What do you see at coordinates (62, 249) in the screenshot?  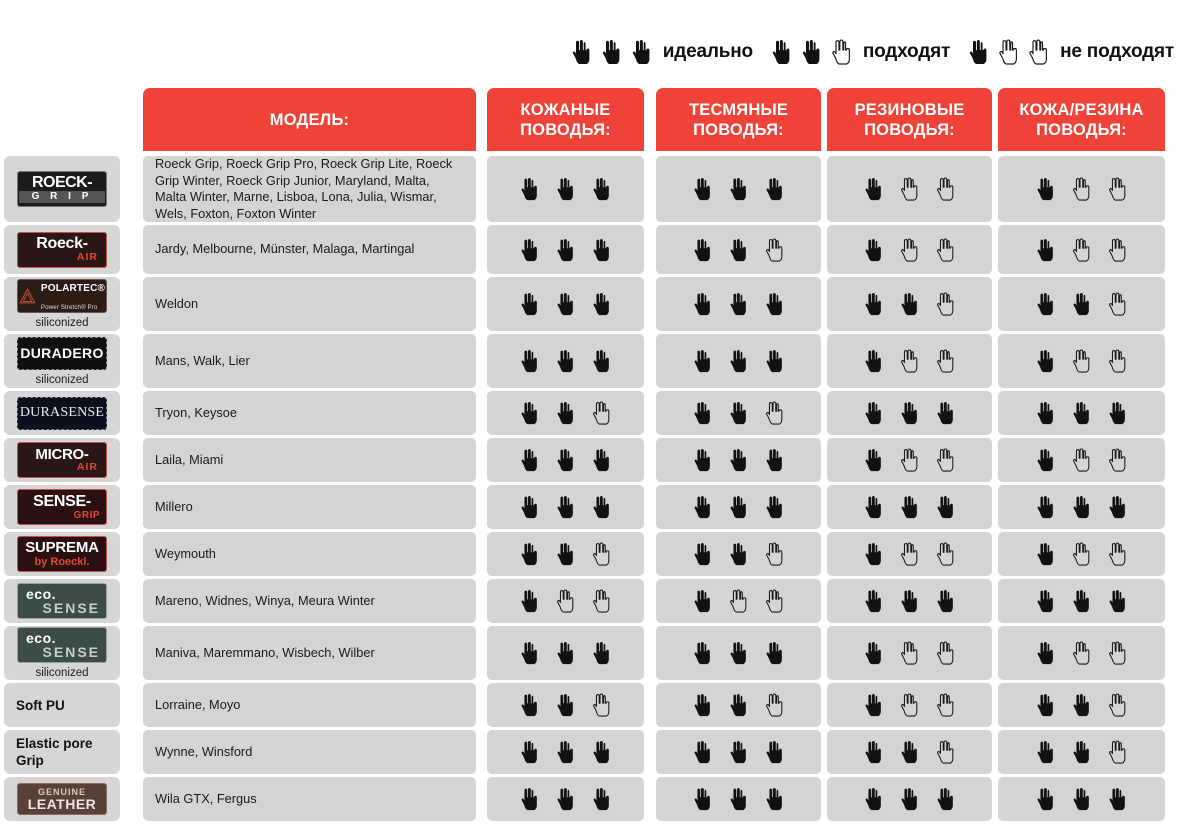 I see `logo-cell: Roeck- AIR` at bounding box center [62, 249].